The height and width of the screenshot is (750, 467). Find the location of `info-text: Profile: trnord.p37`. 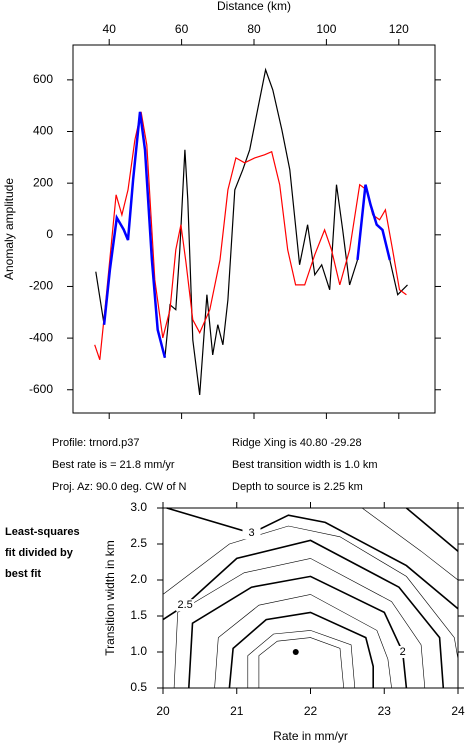

info-text: Profile: trnord.p37 is located at coordinates (95, 443).